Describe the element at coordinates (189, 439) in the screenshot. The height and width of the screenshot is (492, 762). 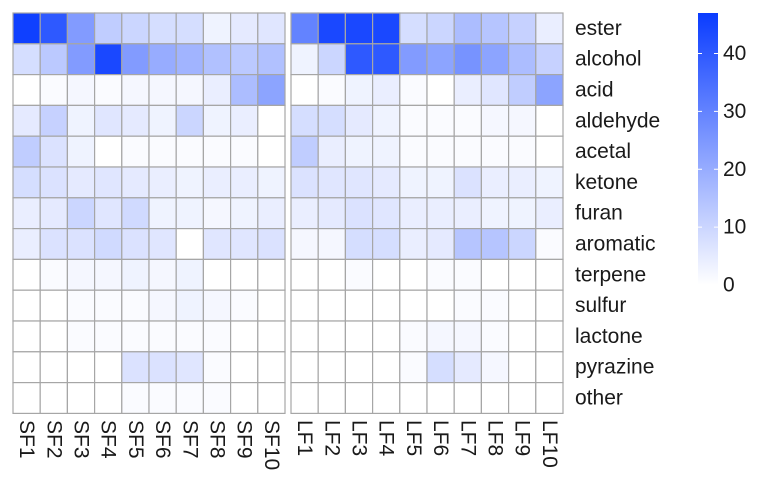
I see `column-label: SF7` at that location.